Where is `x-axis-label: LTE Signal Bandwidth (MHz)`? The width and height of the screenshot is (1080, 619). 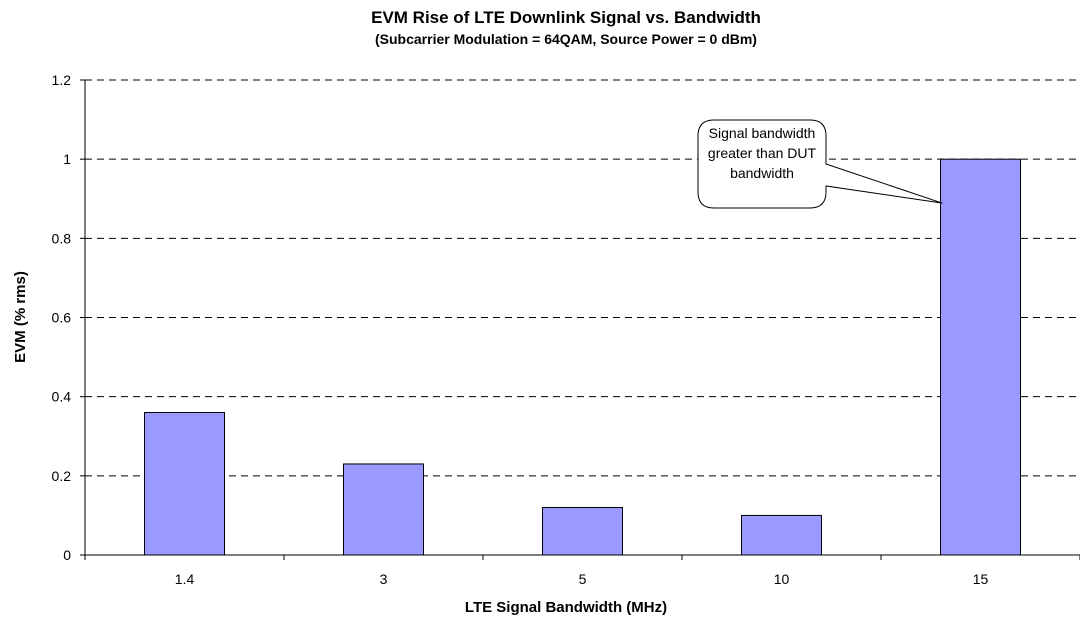 x-axis-label: LTE Signal Bandwidth (MHz) is located at coordinates (566, 607).